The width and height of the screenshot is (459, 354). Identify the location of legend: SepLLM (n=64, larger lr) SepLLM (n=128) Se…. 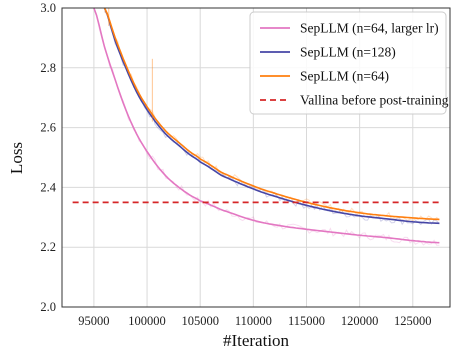
(349, 63).